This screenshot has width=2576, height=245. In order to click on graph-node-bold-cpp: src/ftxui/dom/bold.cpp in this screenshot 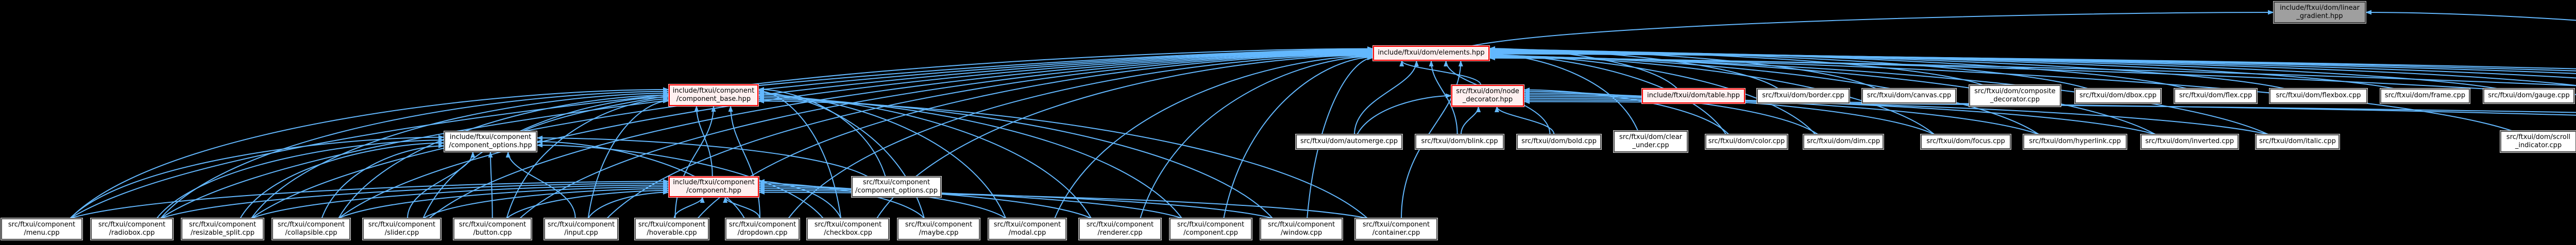, I will do `click(1559, 142)`.